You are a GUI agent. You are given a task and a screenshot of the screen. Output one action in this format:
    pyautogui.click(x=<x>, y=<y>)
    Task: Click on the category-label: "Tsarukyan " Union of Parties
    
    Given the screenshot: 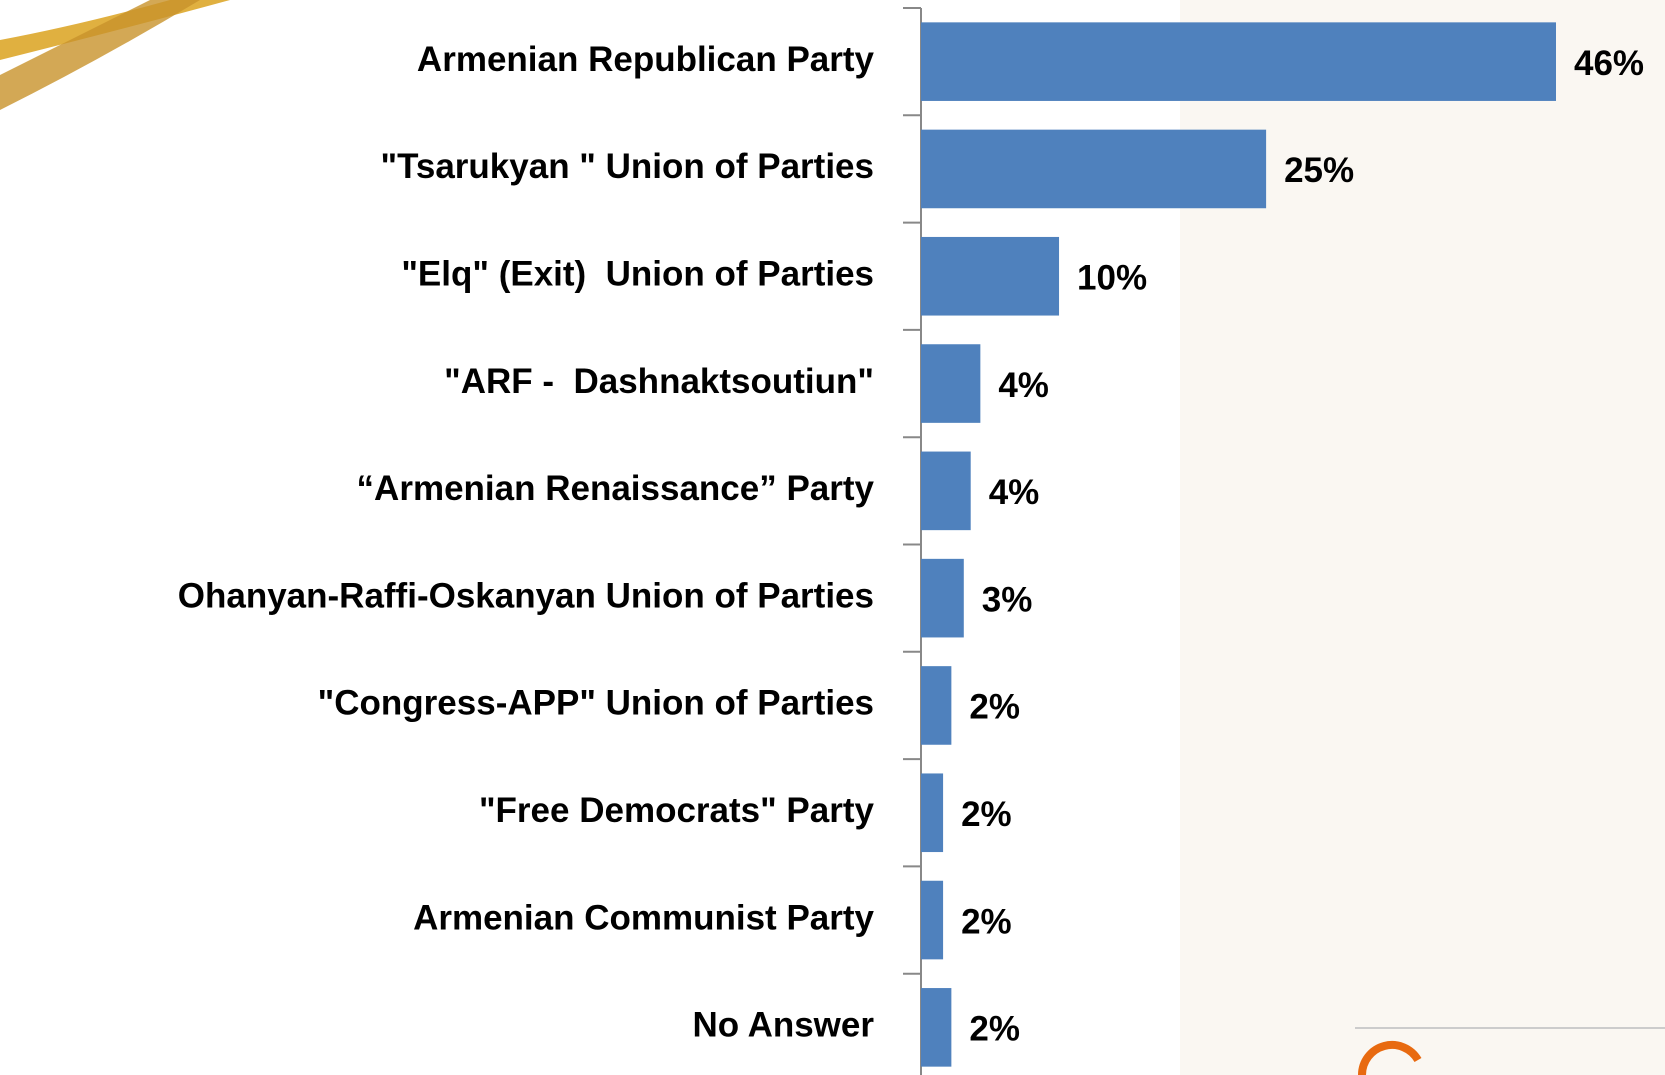 What is the action you would take?
    pyautogui.click(x=628, y=166)
    